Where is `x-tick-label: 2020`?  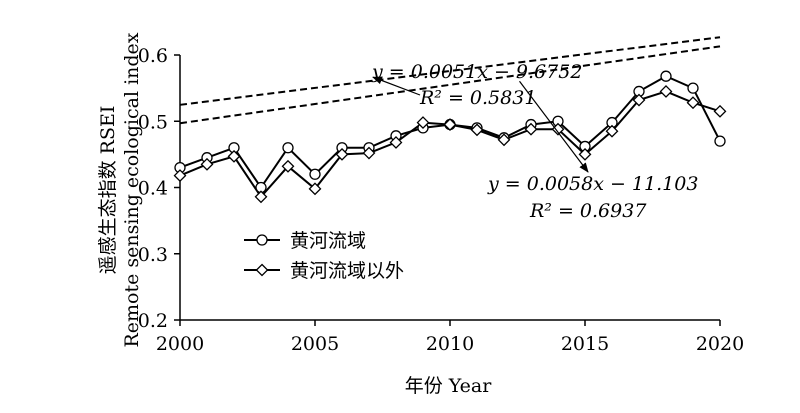 x-tick-label: 2020 is located at coordinates (720, 344).